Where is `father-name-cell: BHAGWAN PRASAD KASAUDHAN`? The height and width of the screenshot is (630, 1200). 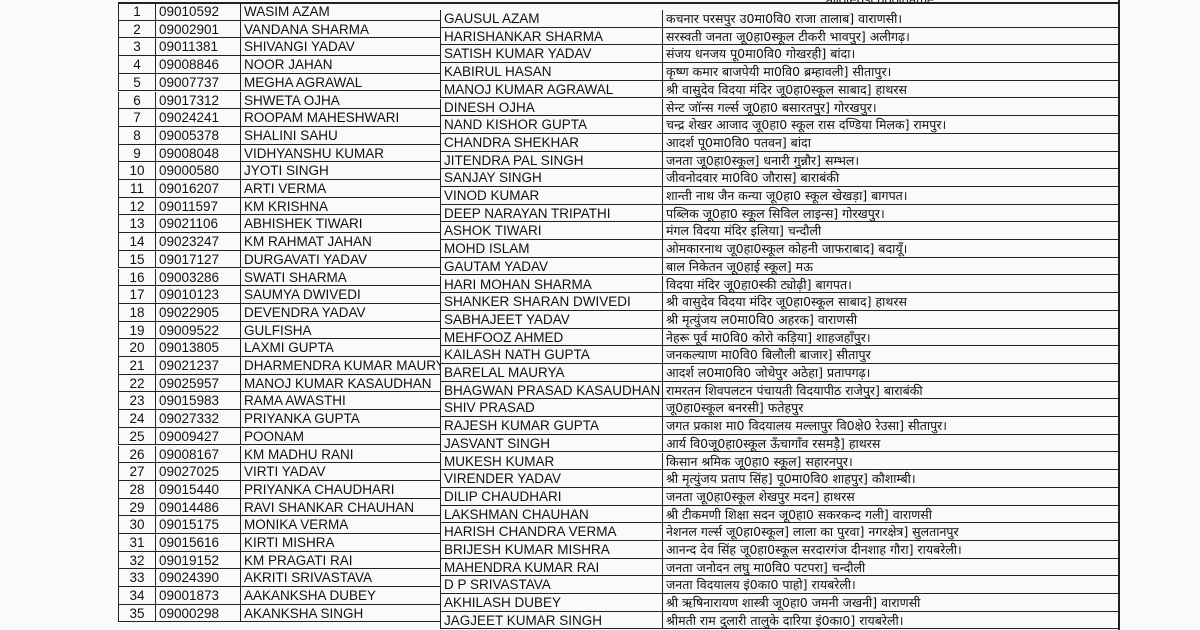 father-name-cell: BHAGWAN PRASAD KASAUDHAN is located at coordinates (551, 390).